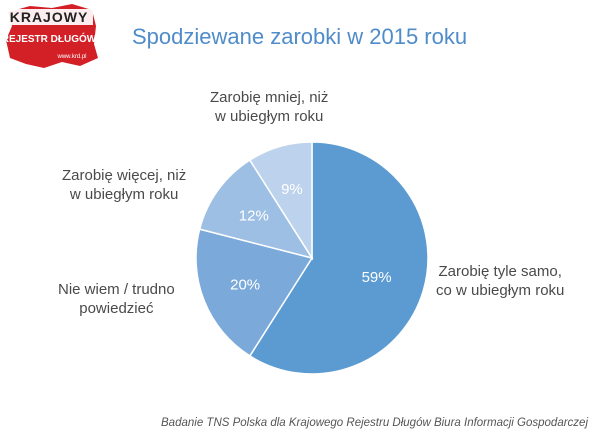 This screenshot has width=600, height=443. I want to click on slice-label-more-line1: Zarobię więcej, niż, so click(124, 175).